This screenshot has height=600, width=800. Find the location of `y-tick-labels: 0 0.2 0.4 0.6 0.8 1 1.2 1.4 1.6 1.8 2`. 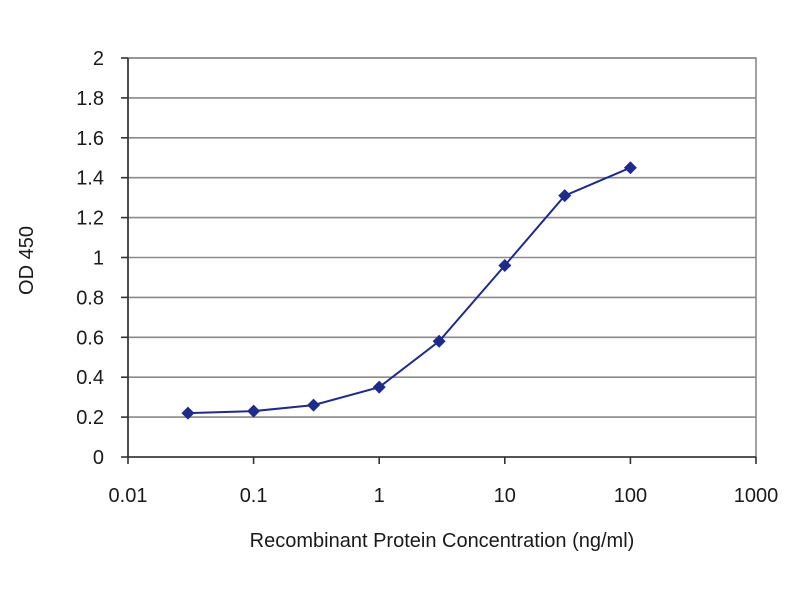

y-tick-labels: 0 0.2 0.4 0.6 0.8 1 1.2 1.4 1.6 1.8 2 is located at coordinates (90, 258).